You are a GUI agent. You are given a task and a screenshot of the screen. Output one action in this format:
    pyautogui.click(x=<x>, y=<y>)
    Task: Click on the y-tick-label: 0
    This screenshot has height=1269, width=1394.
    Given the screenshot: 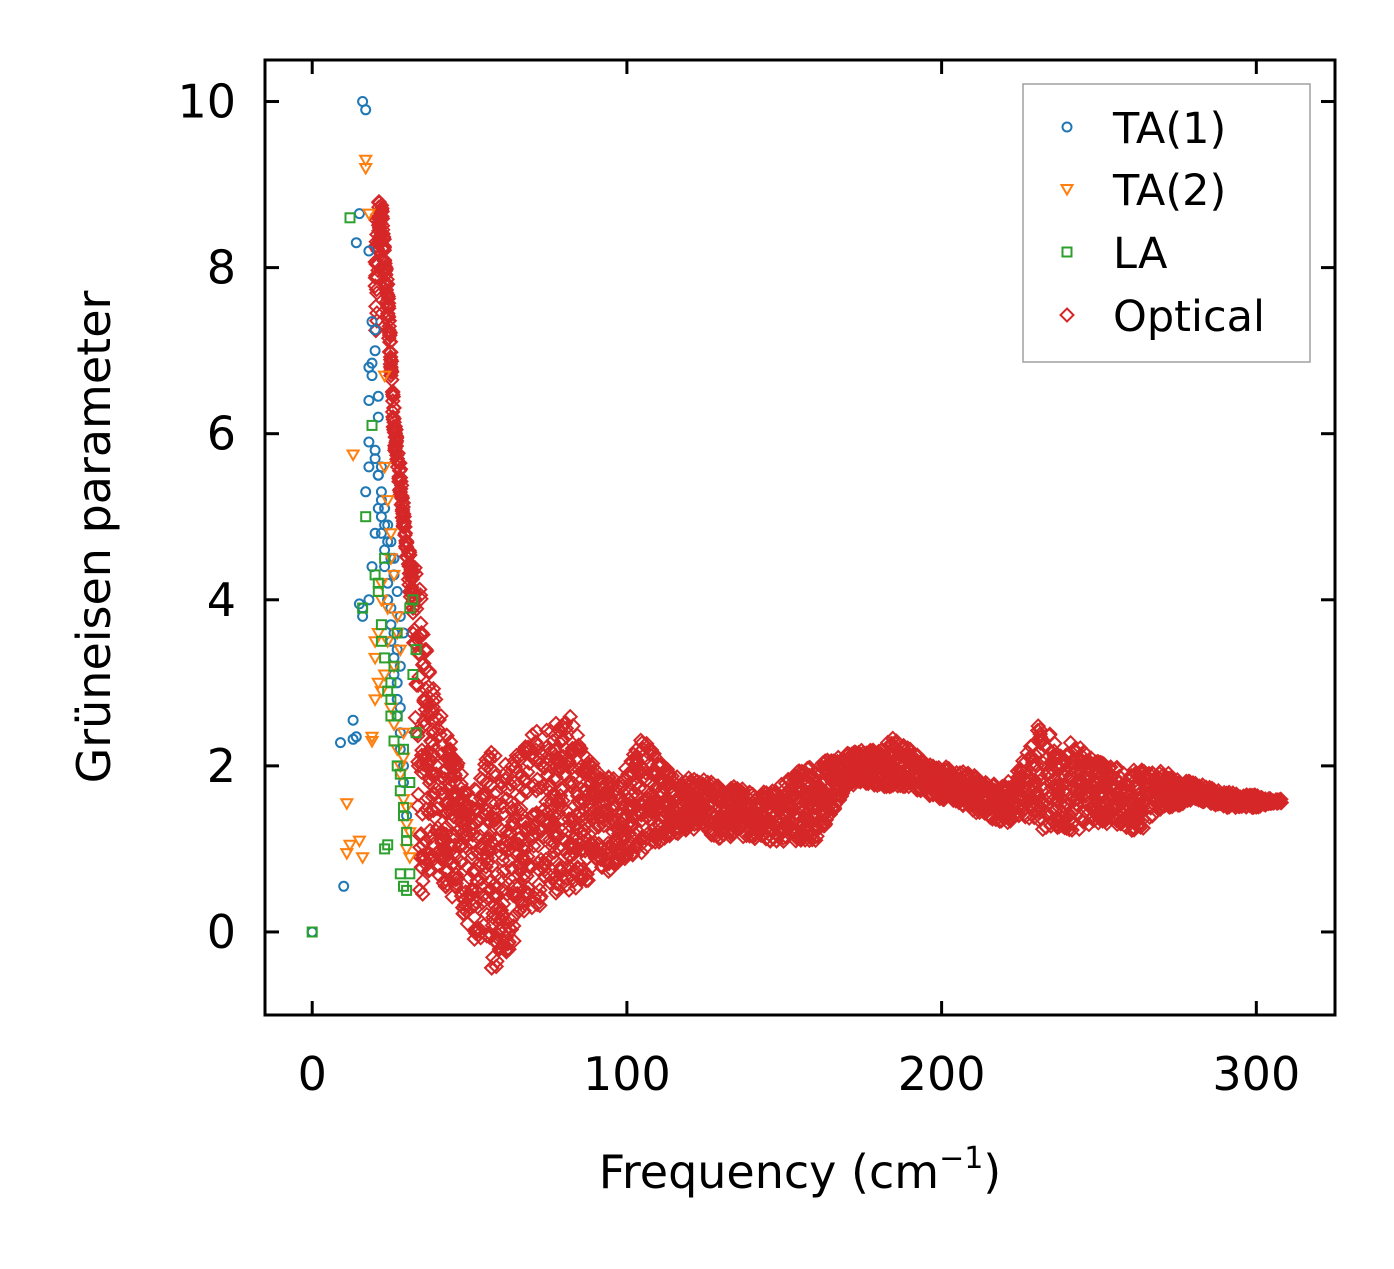 What is the action you would take?
    pyautogui.click(x=221, y=932)
    